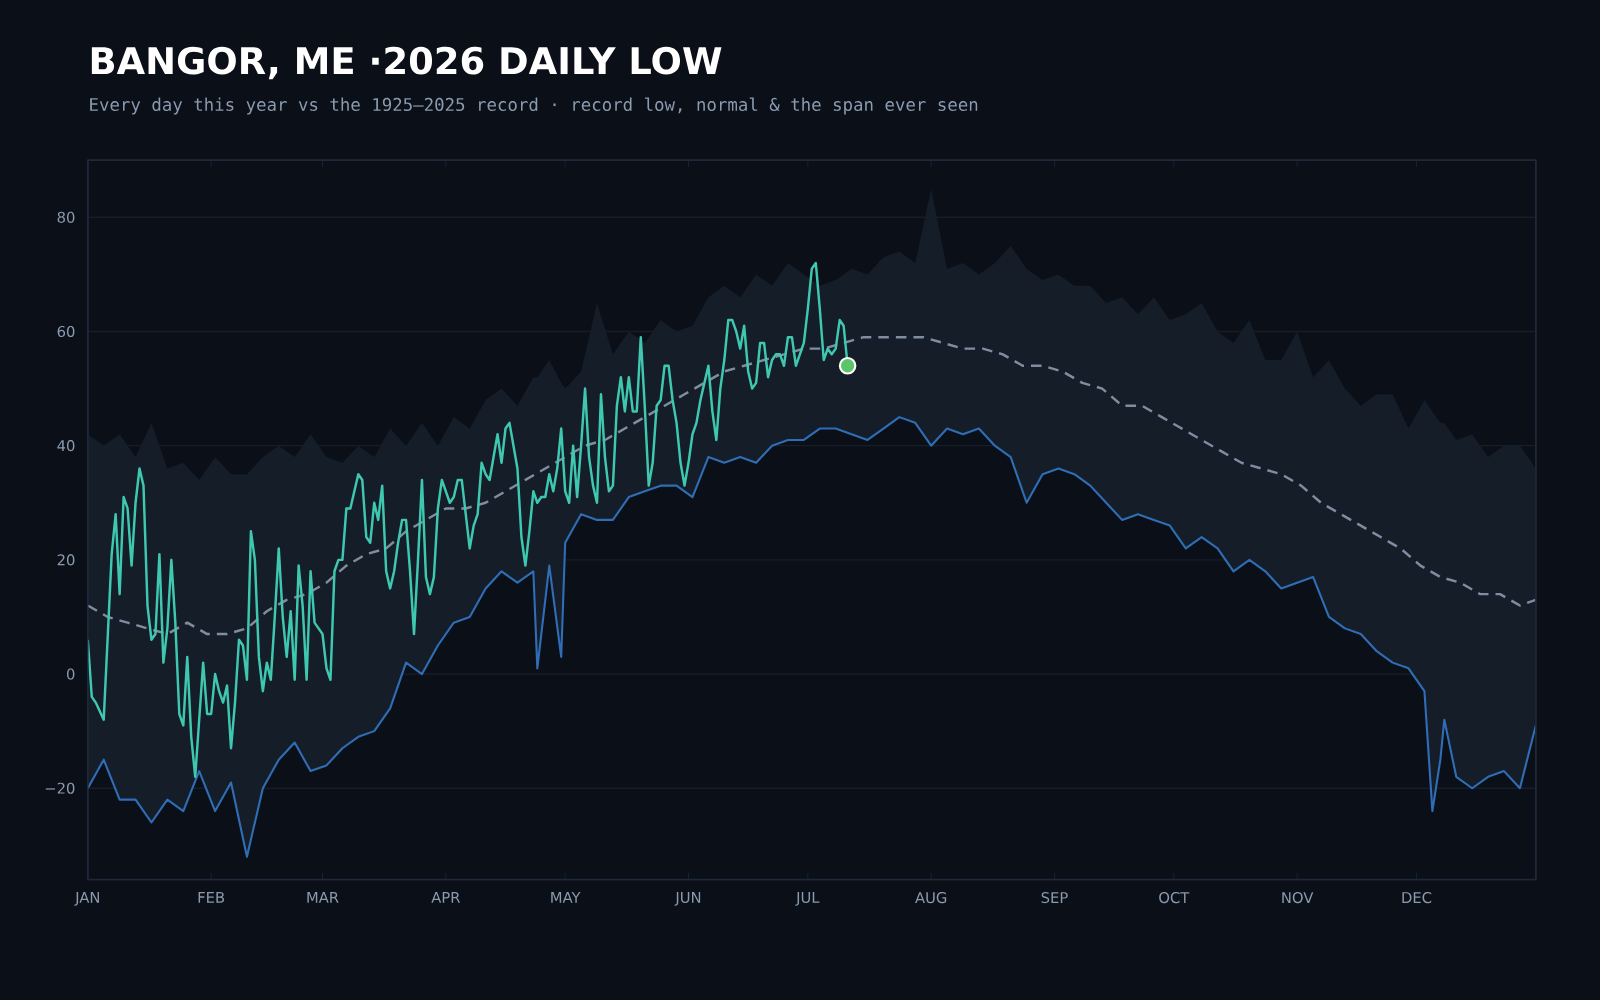 This screenshot has width=1600, height=1000. Describe the element at coordinates (70, 674) in the screenshot. I see `y-tick-label: 0` at that location.